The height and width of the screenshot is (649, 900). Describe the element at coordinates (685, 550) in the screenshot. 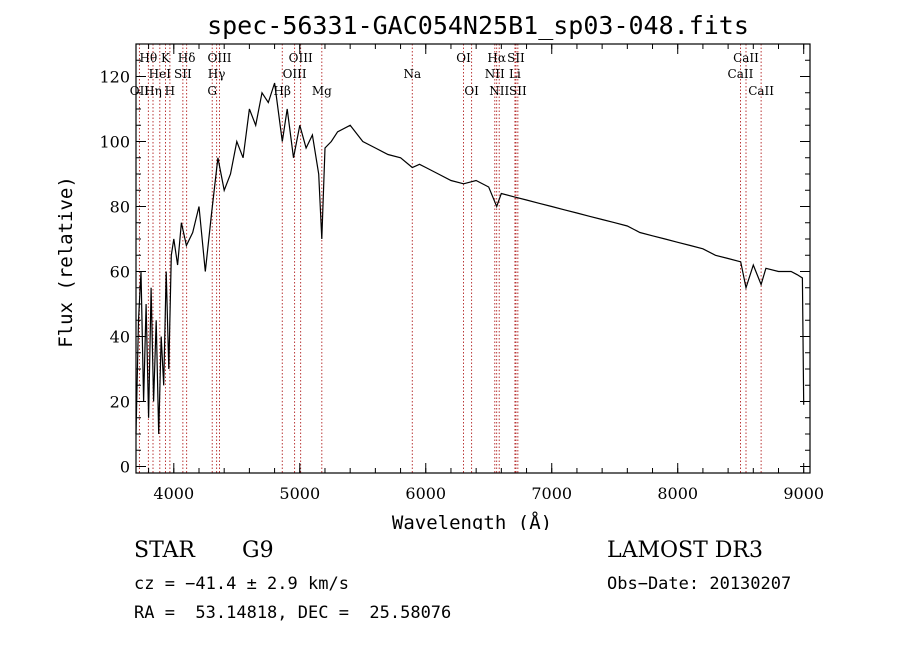

I see `survey-name: LAMOST DR3` at that location.